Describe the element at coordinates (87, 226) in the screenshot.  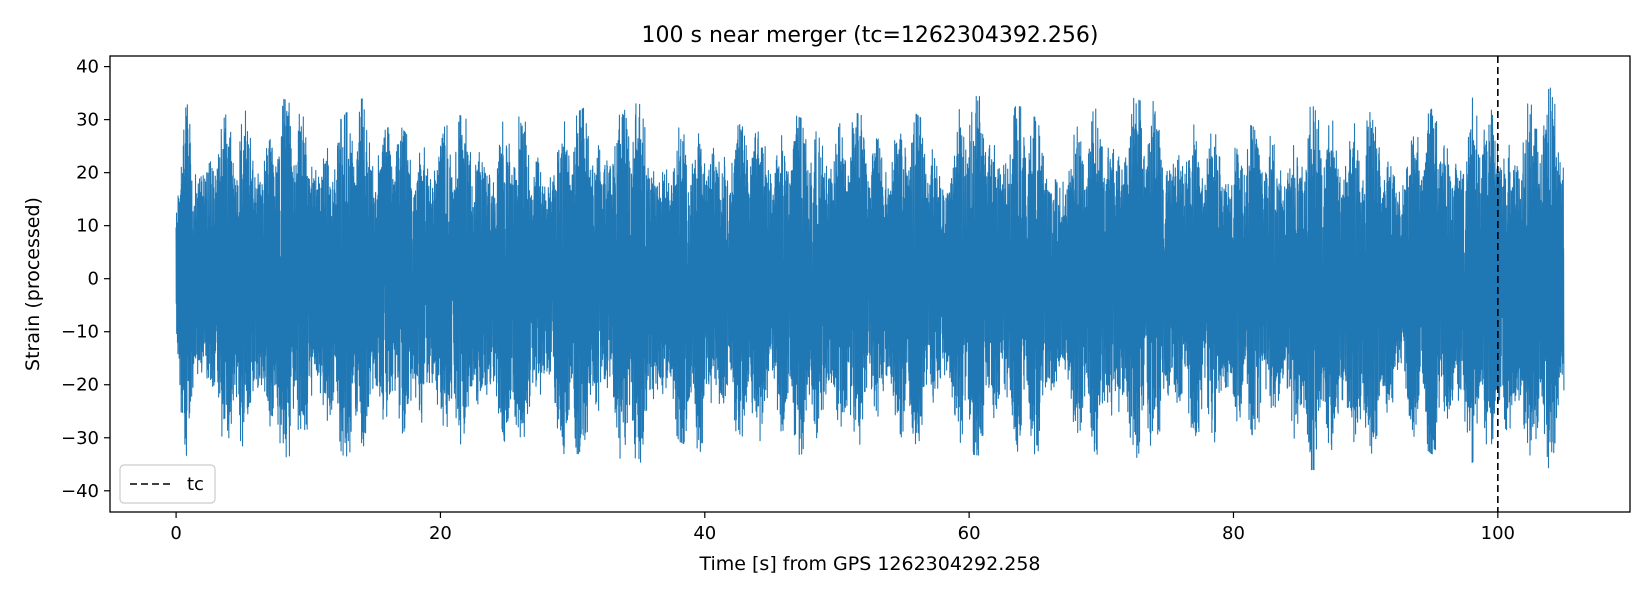
I see `y-tick-label: 10` at that location.